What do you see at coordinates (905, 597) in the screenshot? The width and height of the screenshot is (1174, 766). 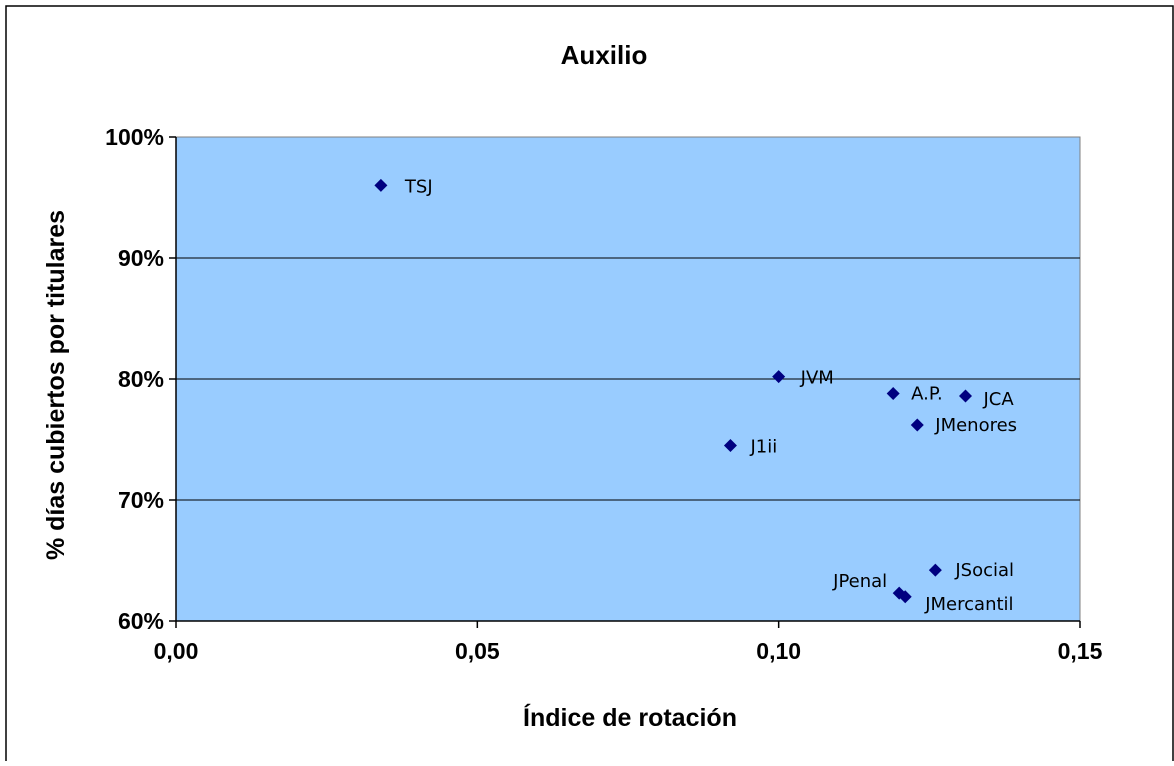 I see `data-point-jmercantil` at bounding box center [905, 597].